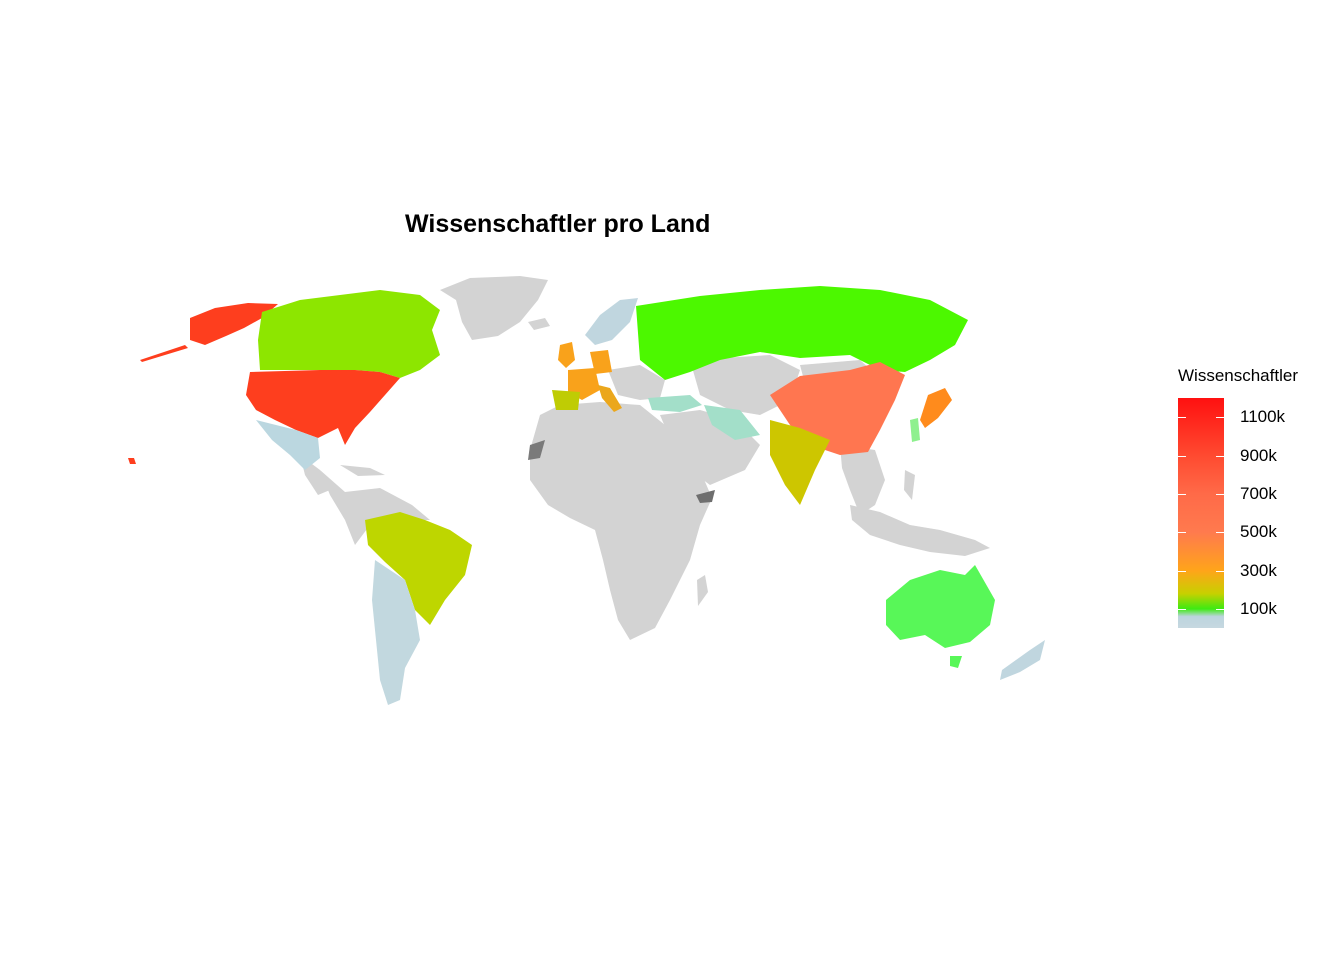  Describe the element at coordinates (566, 400) in the screenshot. I see `region-spain` at that location.